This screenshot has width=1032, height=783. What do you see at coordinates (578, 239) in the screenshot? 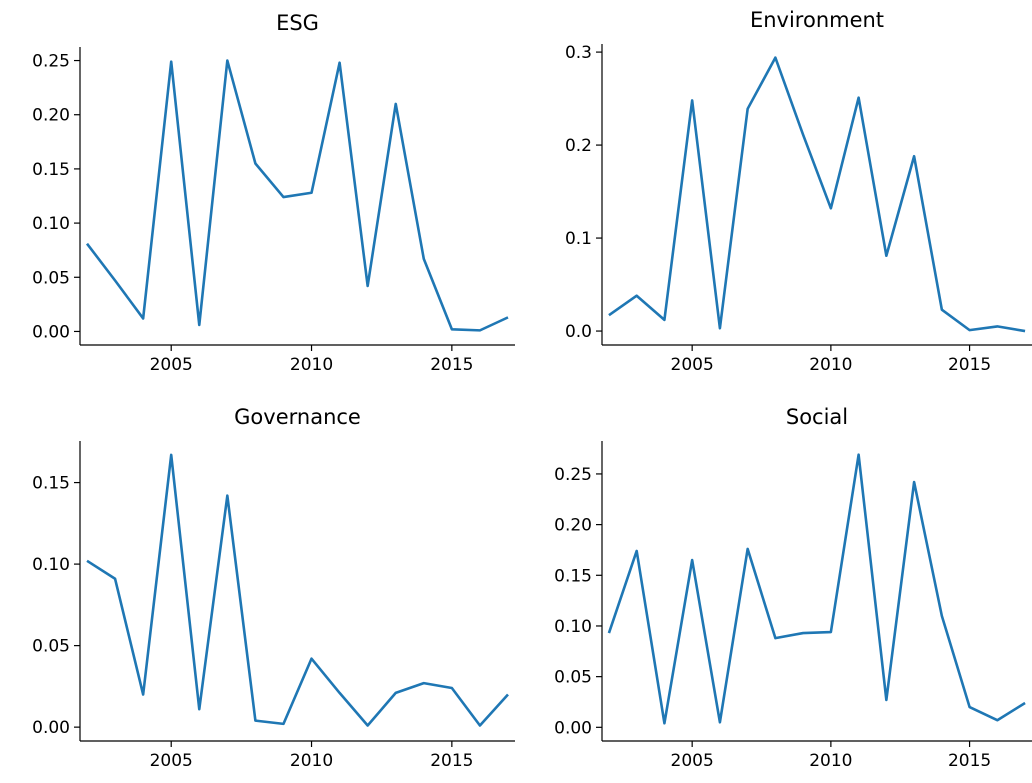
I see `y-tick-label: 0.1` at bounding box center [578, 239].